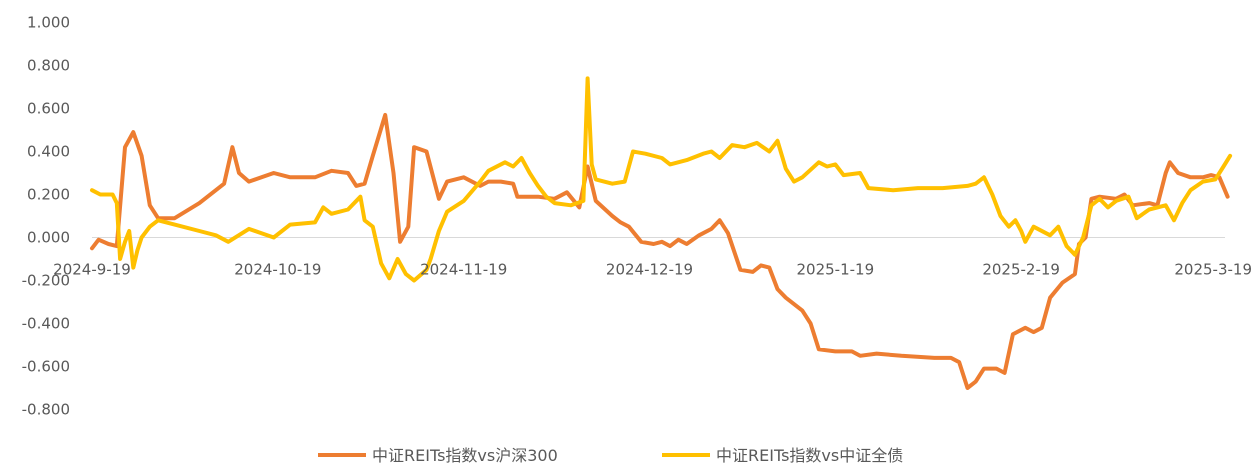 This screenshot has height=468, width=1259. Describe the element at coordinates (48, 66) in the screenshot. I see `y-tick-label: 0.800` at that location.